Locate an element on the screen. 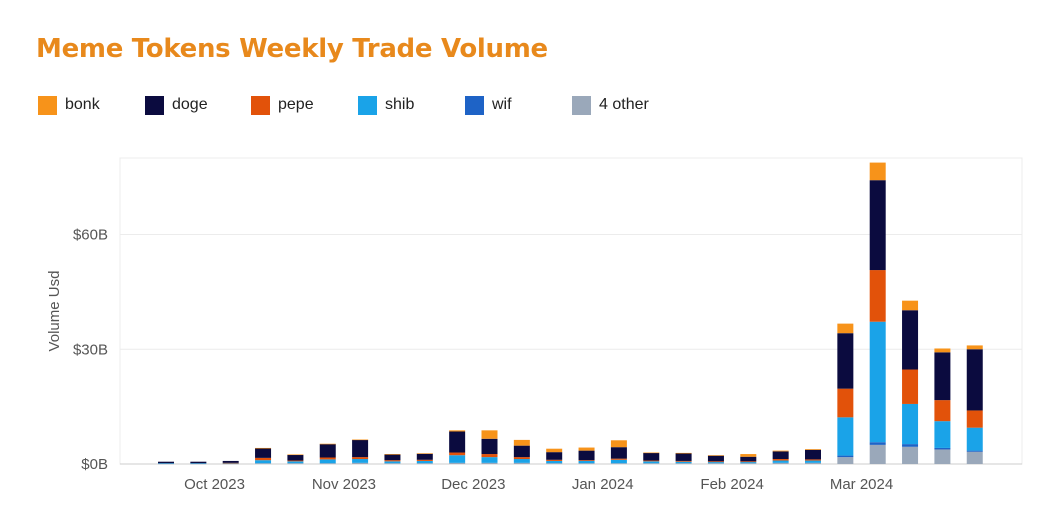 The width and height of the screenshot is (1051, 526). legend-swatch-other is located at coordinates (581, 105).